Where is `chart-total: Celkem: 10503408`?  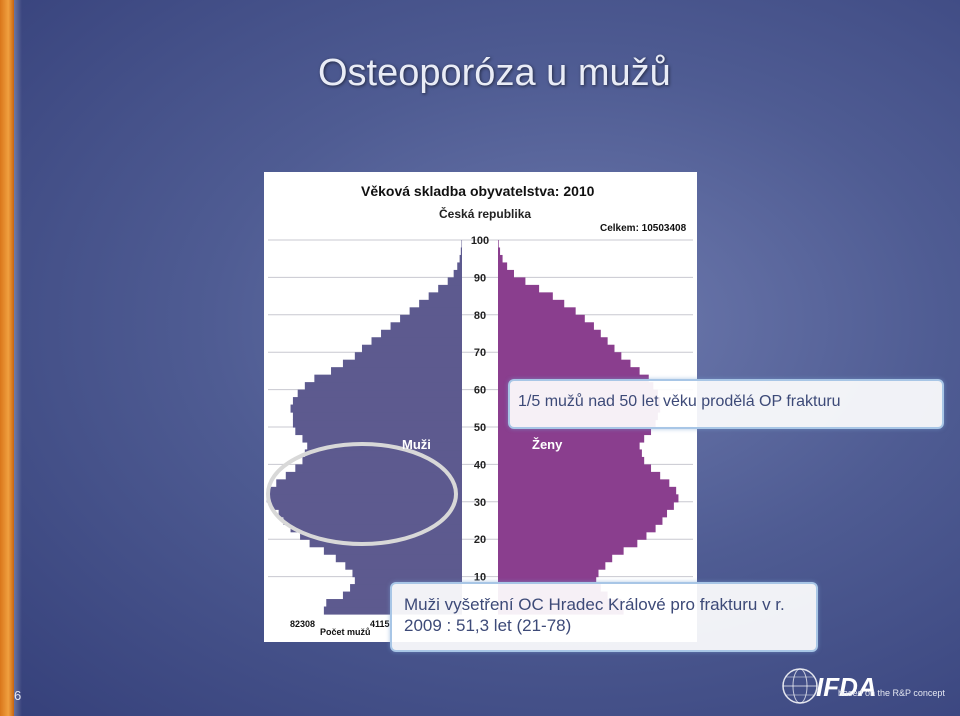 chart-total: Celkem: 10503408 is located at coordinates (643, 228).